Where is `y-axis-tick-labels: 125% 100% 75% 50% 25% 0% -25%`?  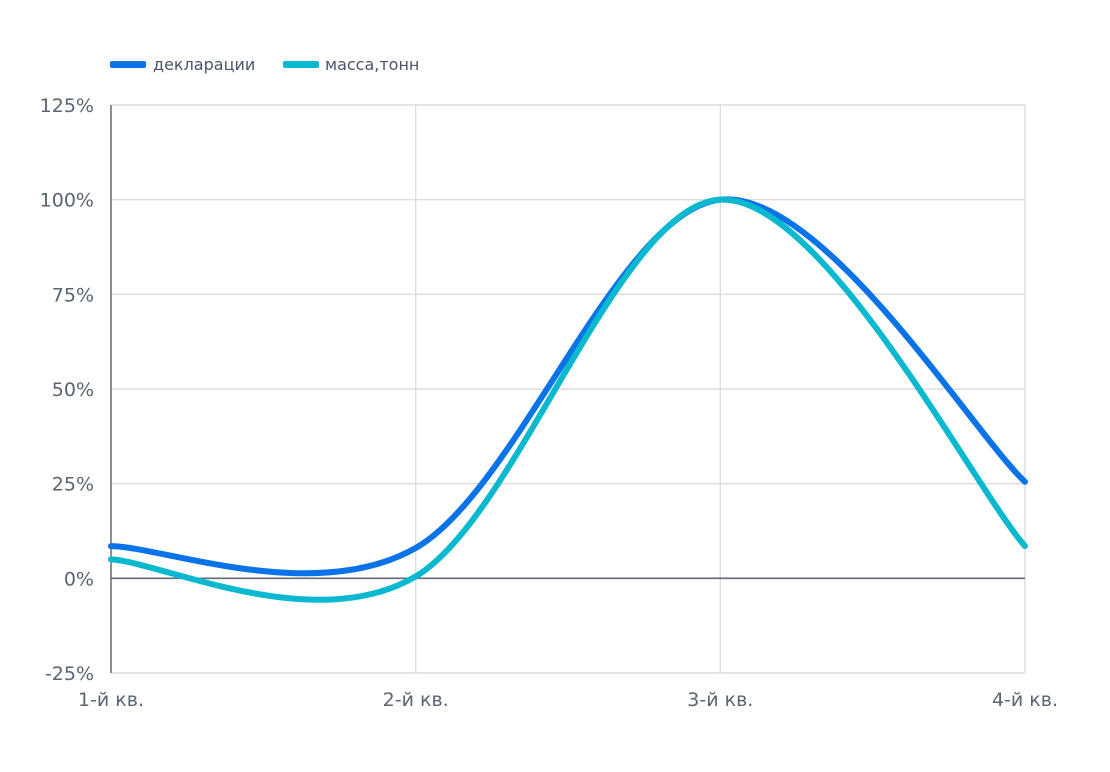 y-axis-tick-labels: 125% 100% 75% 50% 25% 0% -25% is located at coordinates (67, 390).